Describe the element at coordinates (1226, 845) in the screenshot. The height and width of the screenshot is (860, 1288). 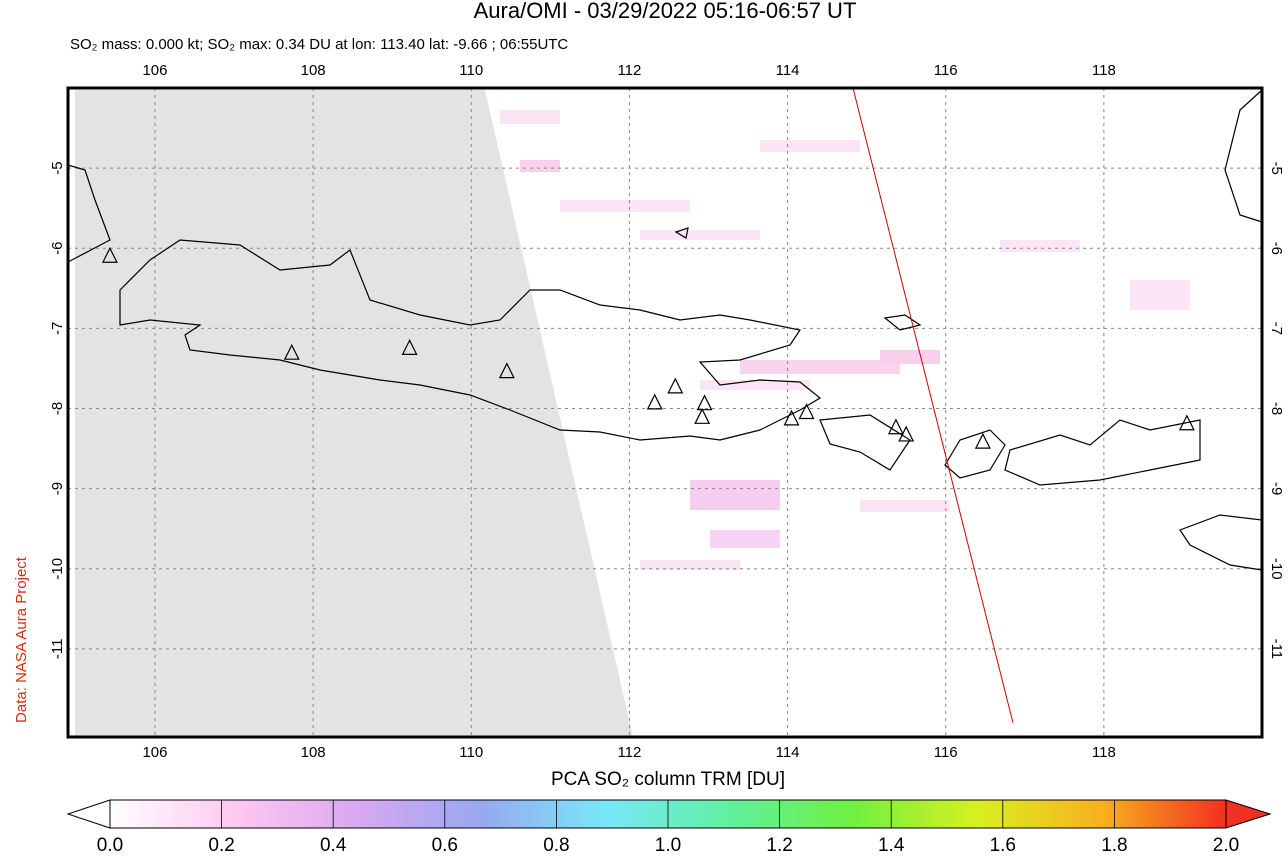
I see `colorbar-tick-label: 2.0` at that location.